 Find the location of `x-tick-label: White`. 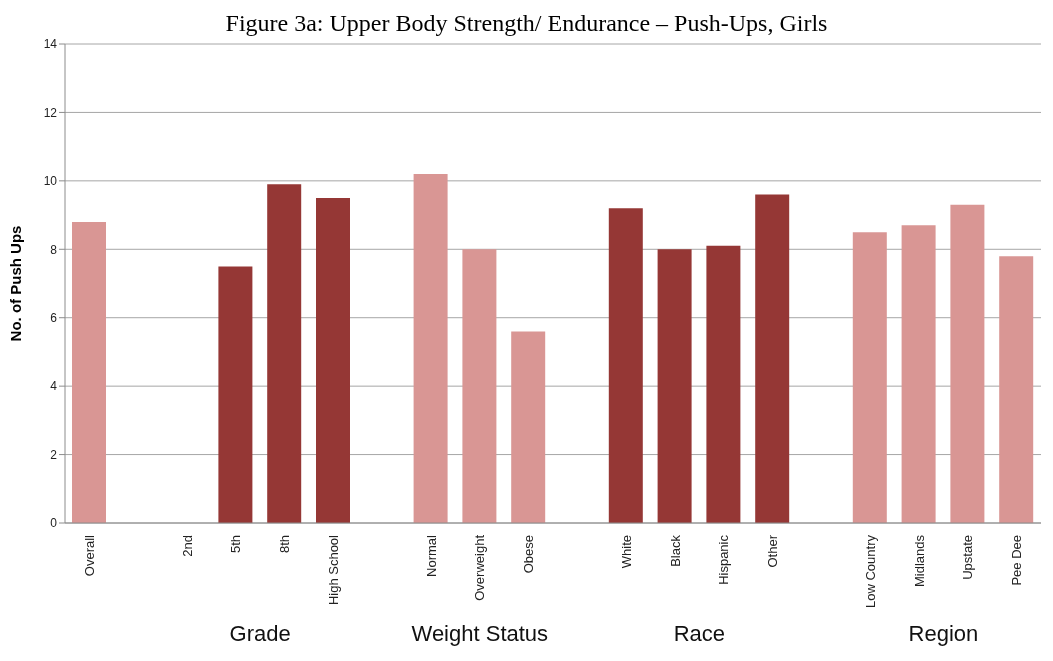

x-tick-label: White is located at coordinates (626, 552).